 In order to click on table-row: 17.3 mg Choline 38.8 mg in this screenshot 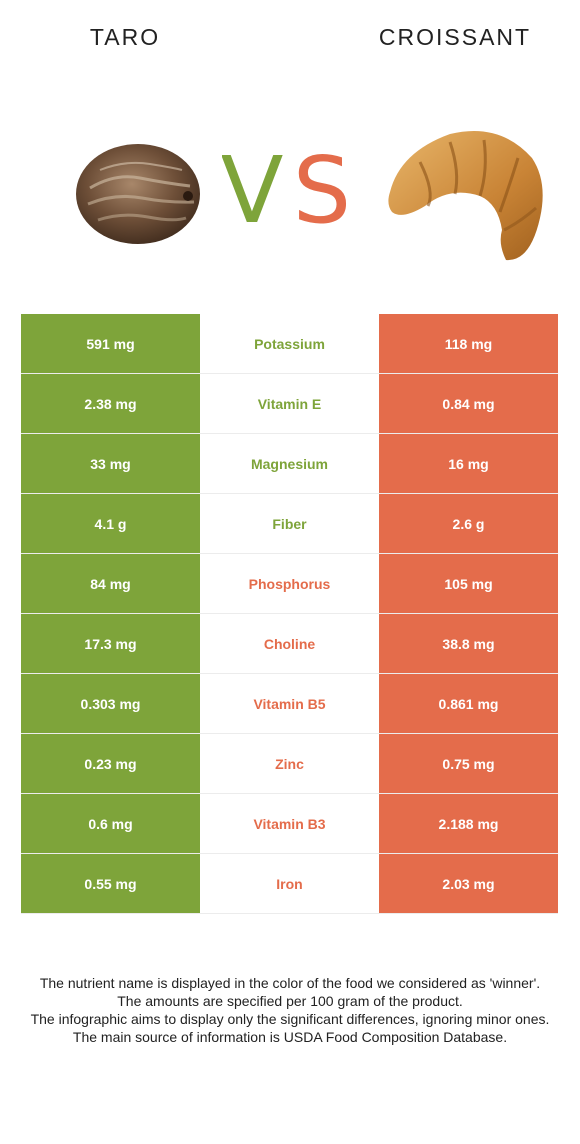, I will do `click(289, 644)`.